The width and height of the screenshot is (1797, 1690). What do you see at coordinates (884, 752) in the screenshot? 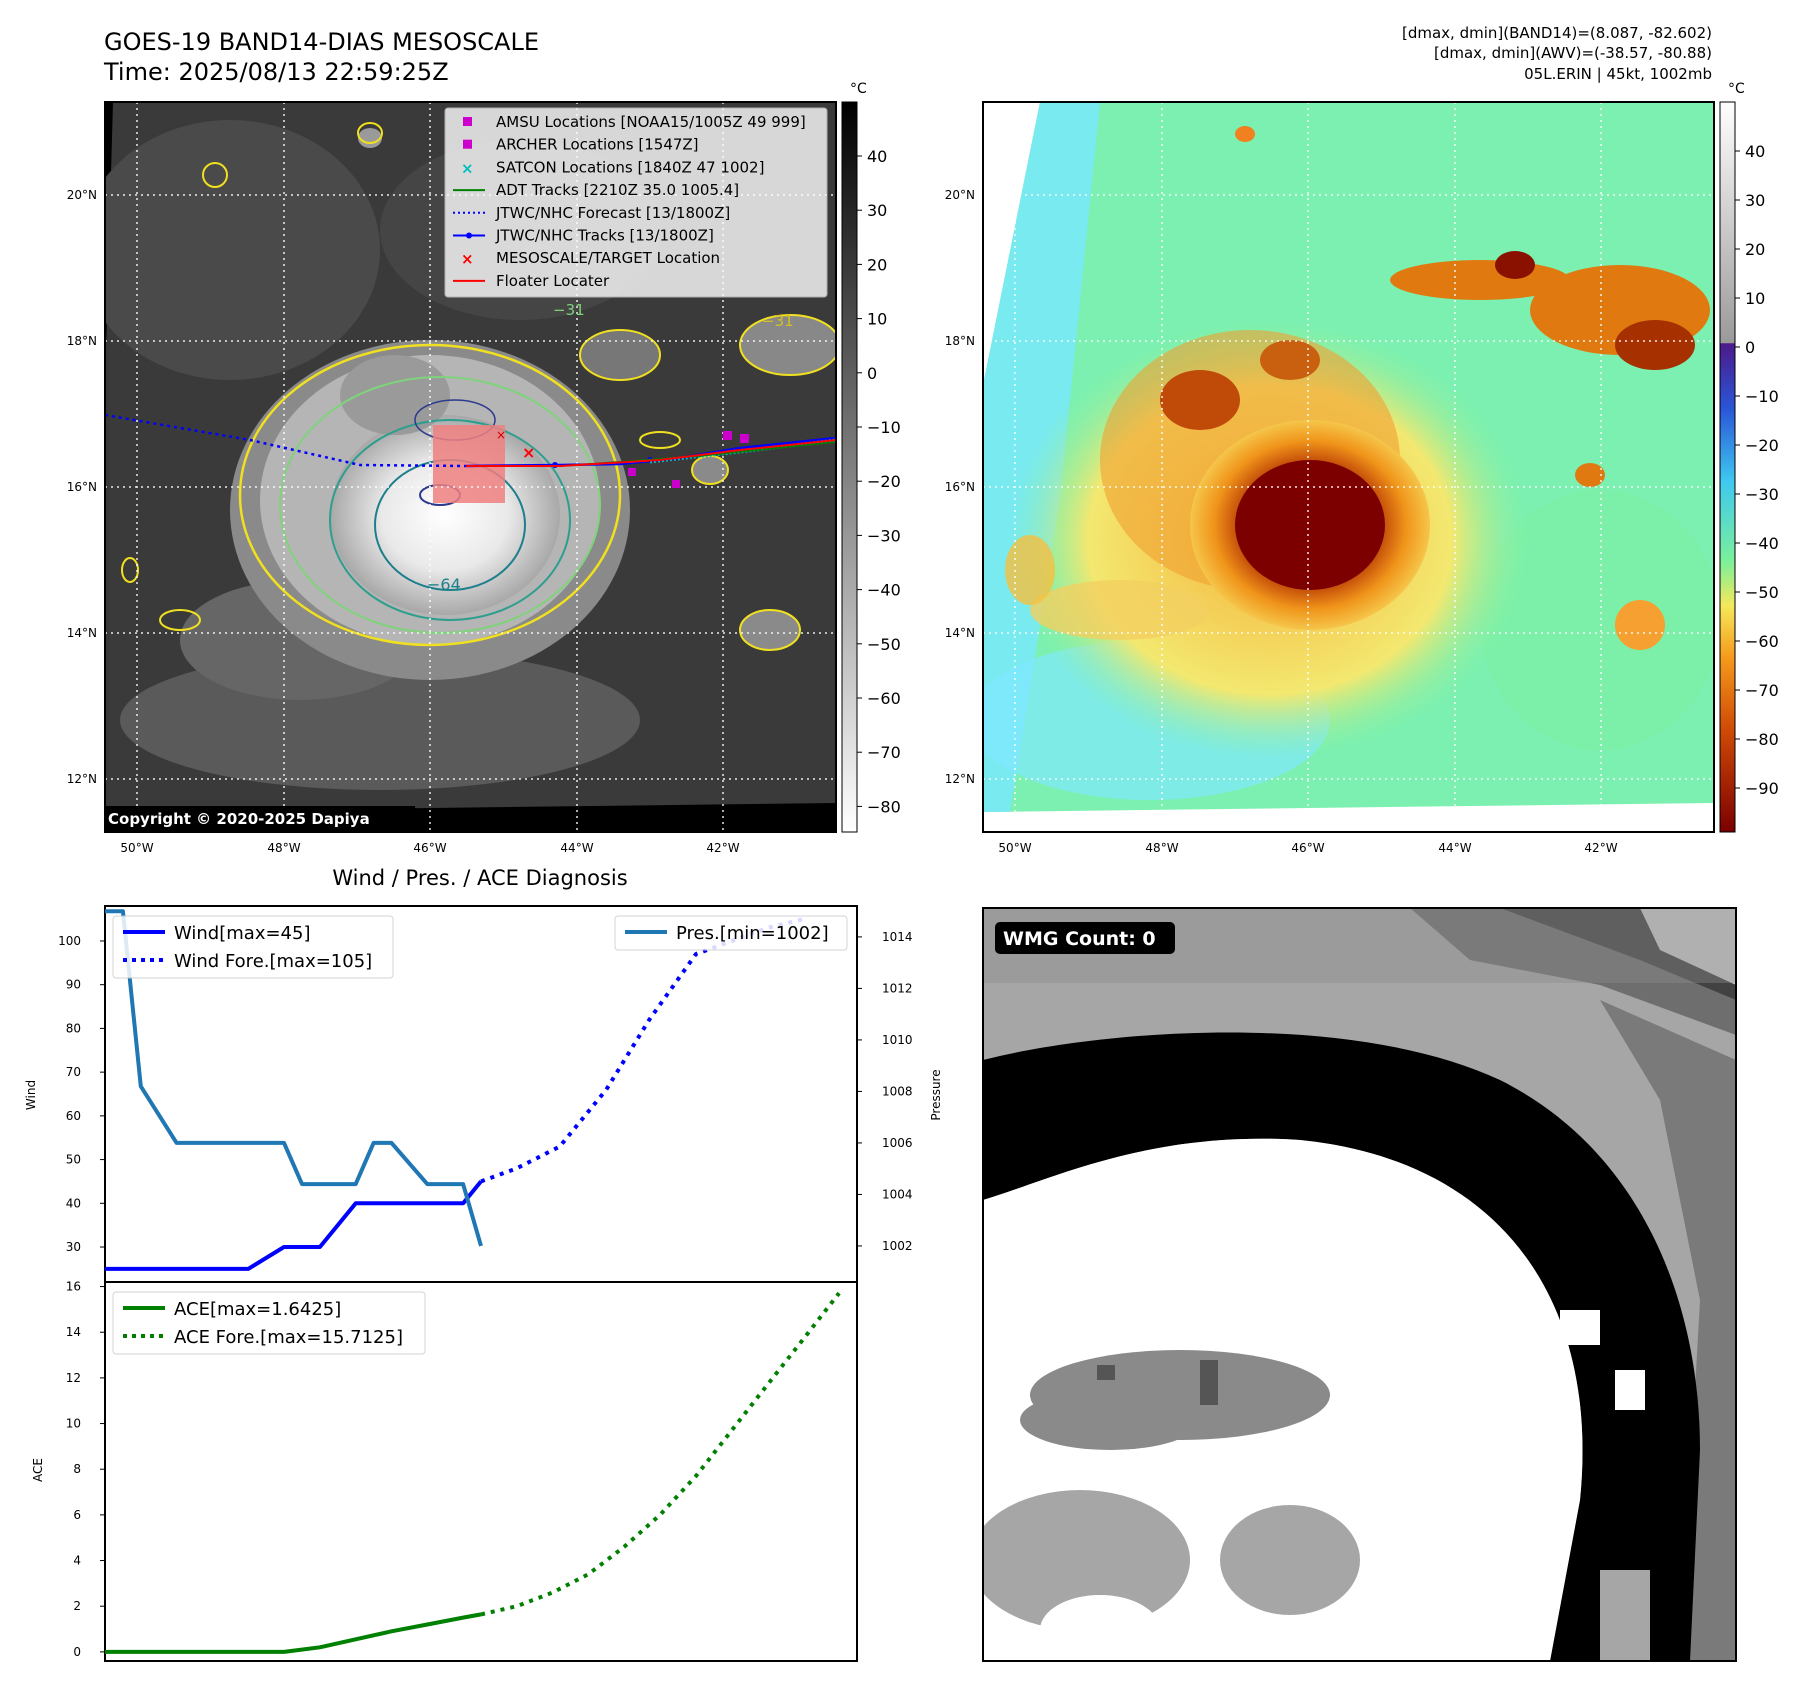
I see `colorbar-tick-label: −70` at bounding box center [884, 752].